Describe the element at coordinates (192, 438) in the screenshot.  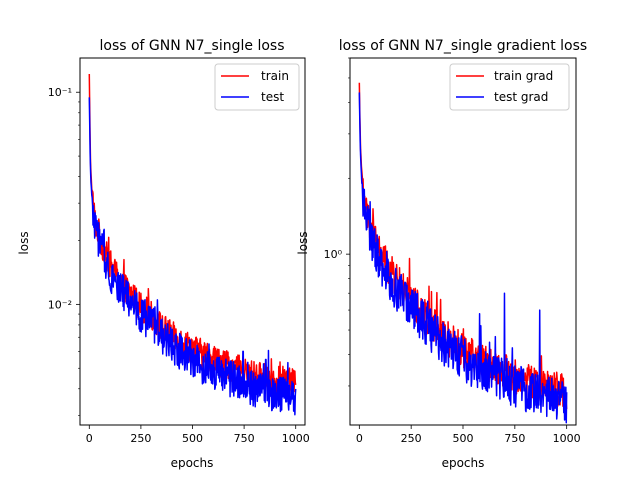
I see `left-x-tick-label: 500` at that location.